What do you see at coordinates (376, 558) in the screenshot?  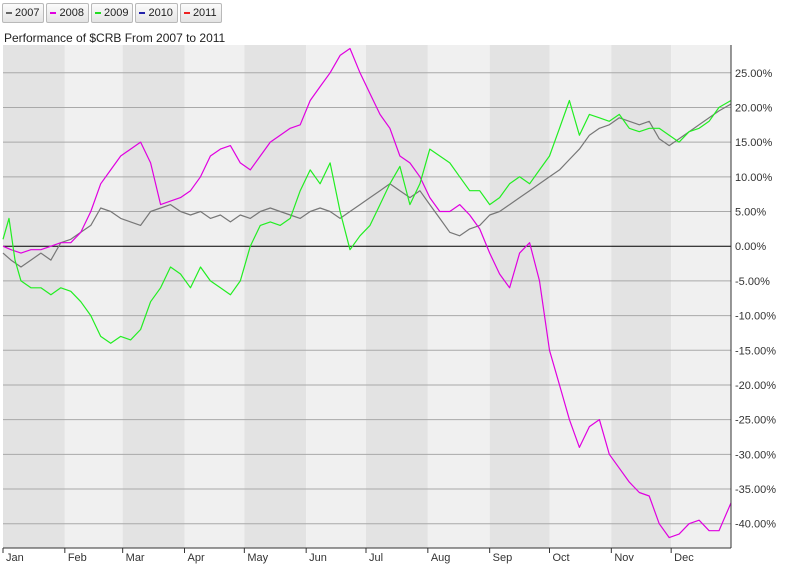 I see `x-tick-label-jul: Jul` at bounding box center [376, 558].